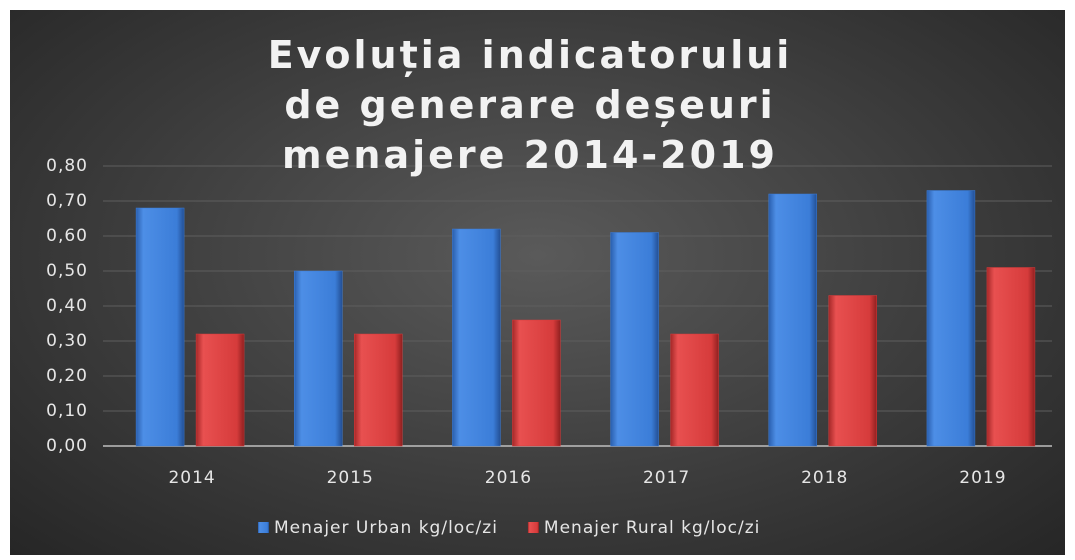  I want to click on x-tick-label: 2014, so click(191, 478).